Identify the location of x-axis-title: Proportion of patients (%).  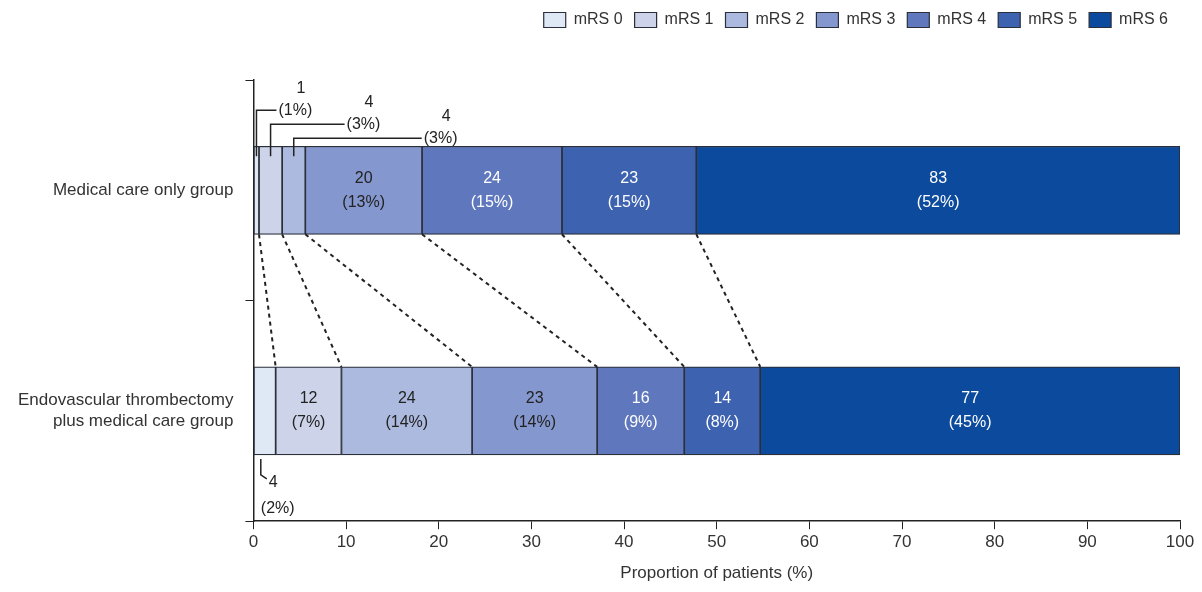
(717, 573).